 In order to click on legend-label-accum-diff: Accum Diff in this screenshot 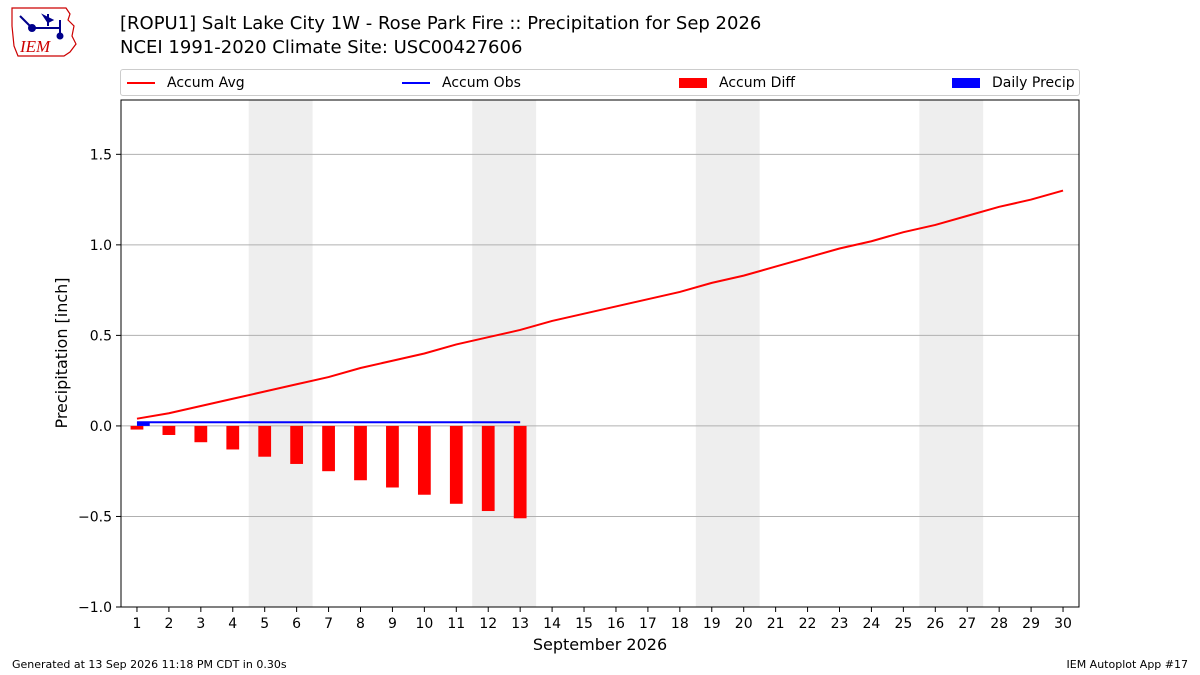, I will do `click(757, 82)`.